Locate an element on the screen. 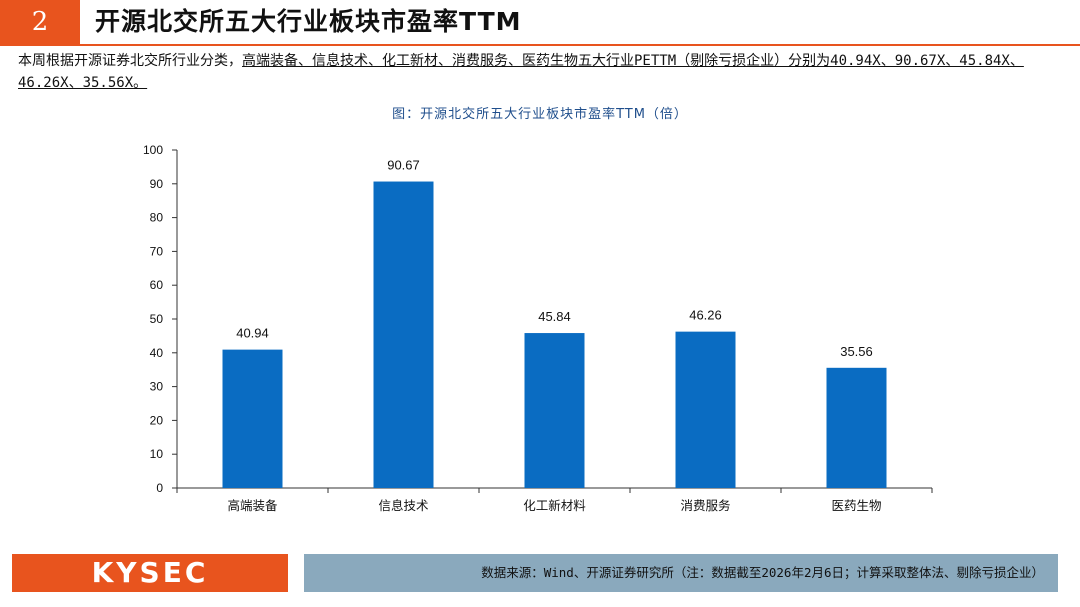 This screenshot has height=607, width=1080. y-tick-label: 80 is located at coordinates (157, 218).